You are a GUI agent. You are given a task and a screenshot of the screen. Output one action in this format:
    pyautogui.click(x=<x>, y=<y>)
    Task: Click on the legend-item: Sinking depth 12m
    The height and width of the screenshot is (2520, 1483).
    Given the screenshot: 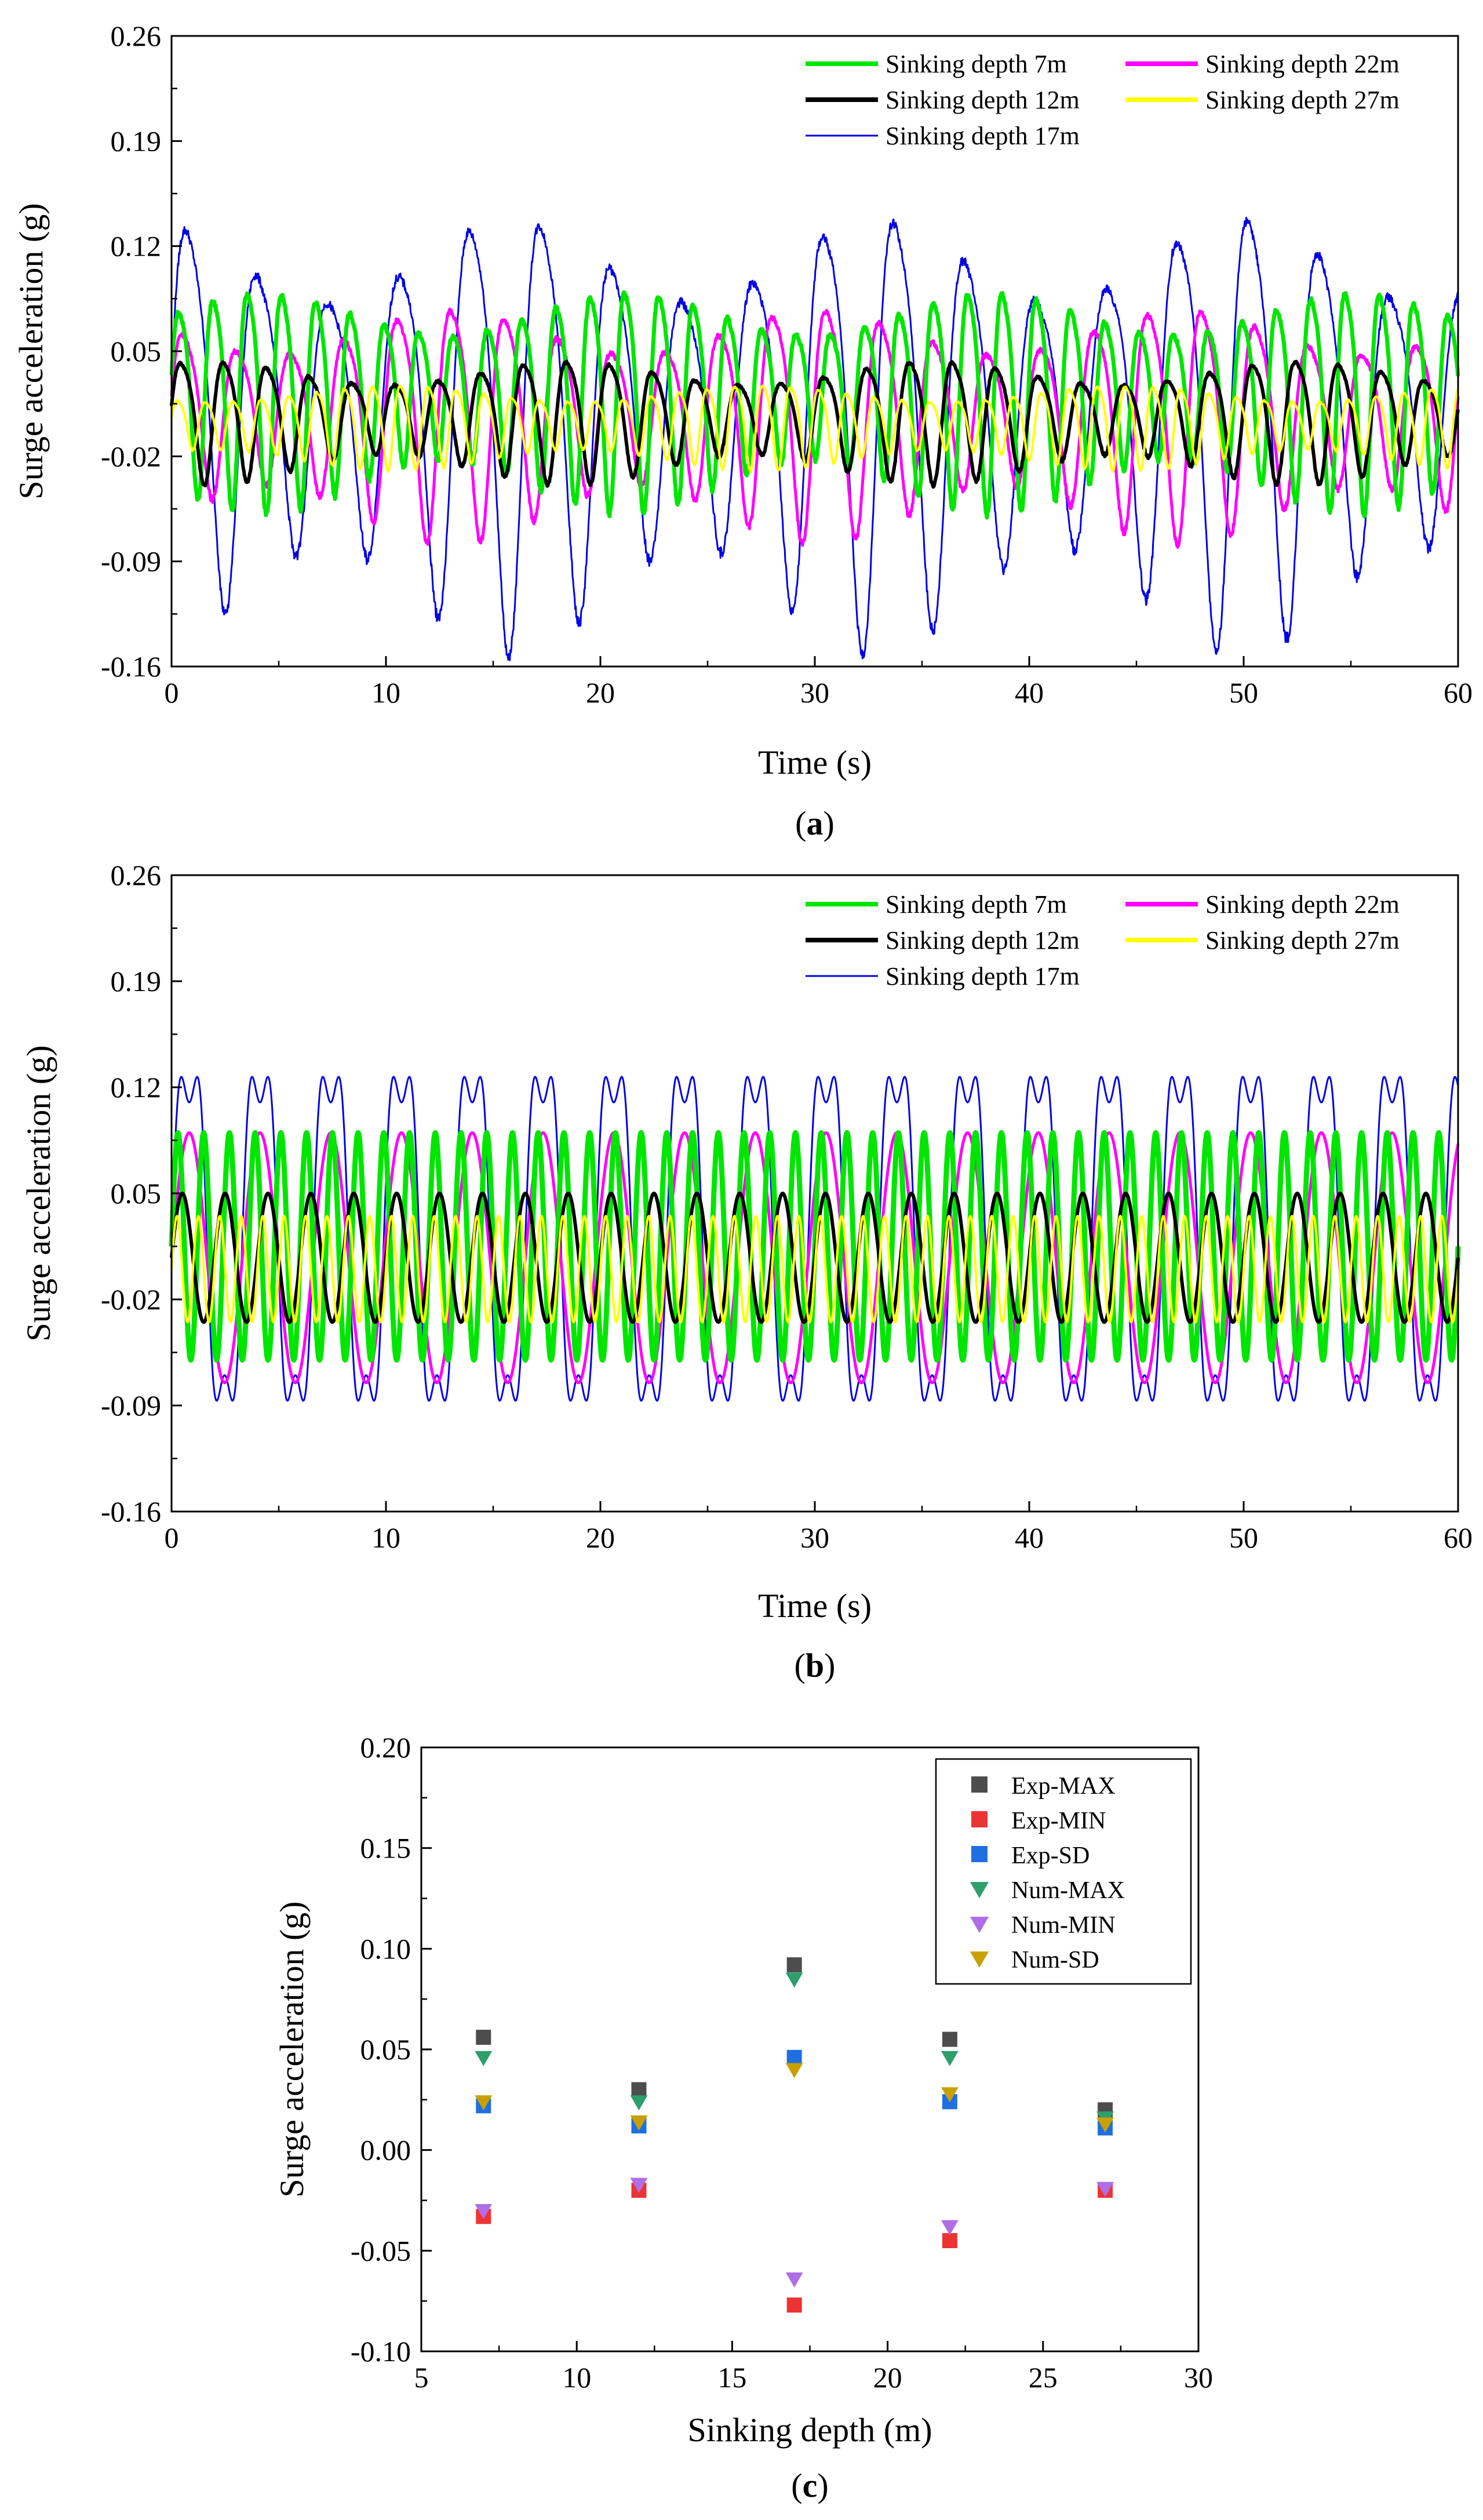 What is the action you would take?
    pyautogui.click(x=943, y=940)
    